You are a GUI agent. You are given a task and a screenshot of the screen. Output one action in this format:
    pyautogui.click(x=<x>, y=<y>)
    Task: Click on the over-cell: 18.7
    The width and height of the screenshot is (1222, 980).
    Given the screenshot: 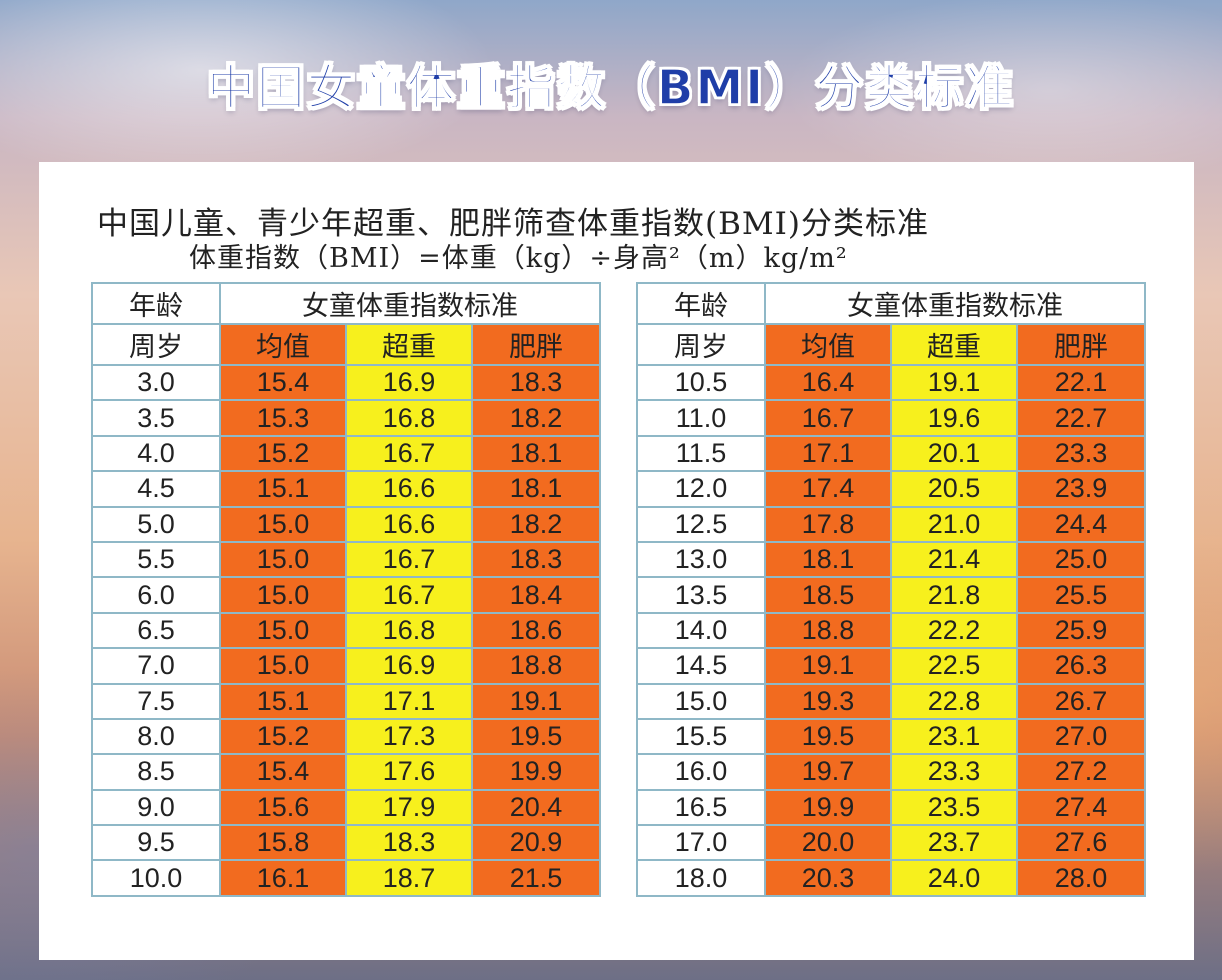 What is the action you would take?
    pyautogui.click(x=409, y=878)
    